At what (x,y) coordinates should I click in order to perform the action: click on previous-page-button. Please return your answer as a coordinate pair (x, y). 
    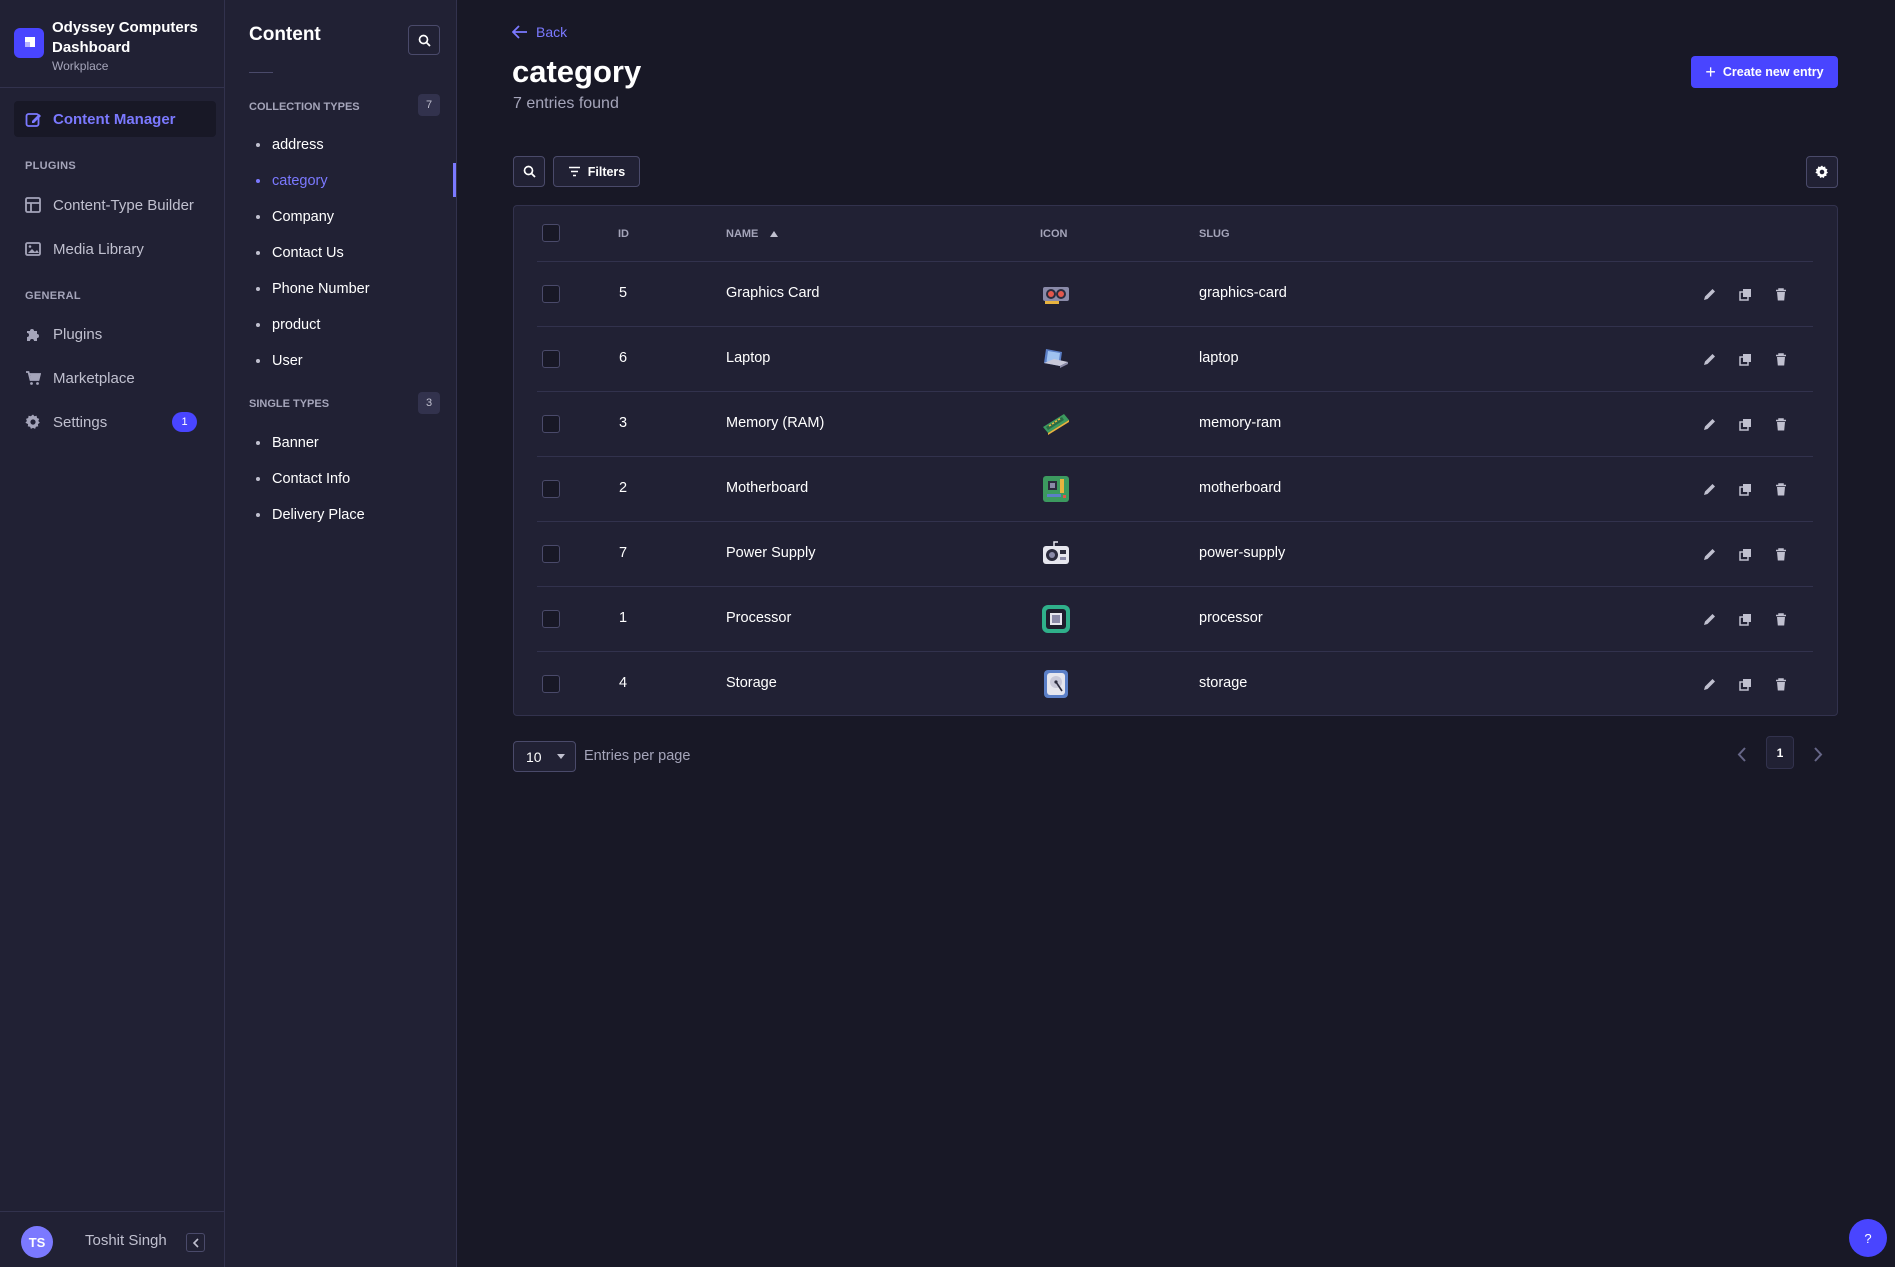
    Looking at the image, I should click on (1741, 754).